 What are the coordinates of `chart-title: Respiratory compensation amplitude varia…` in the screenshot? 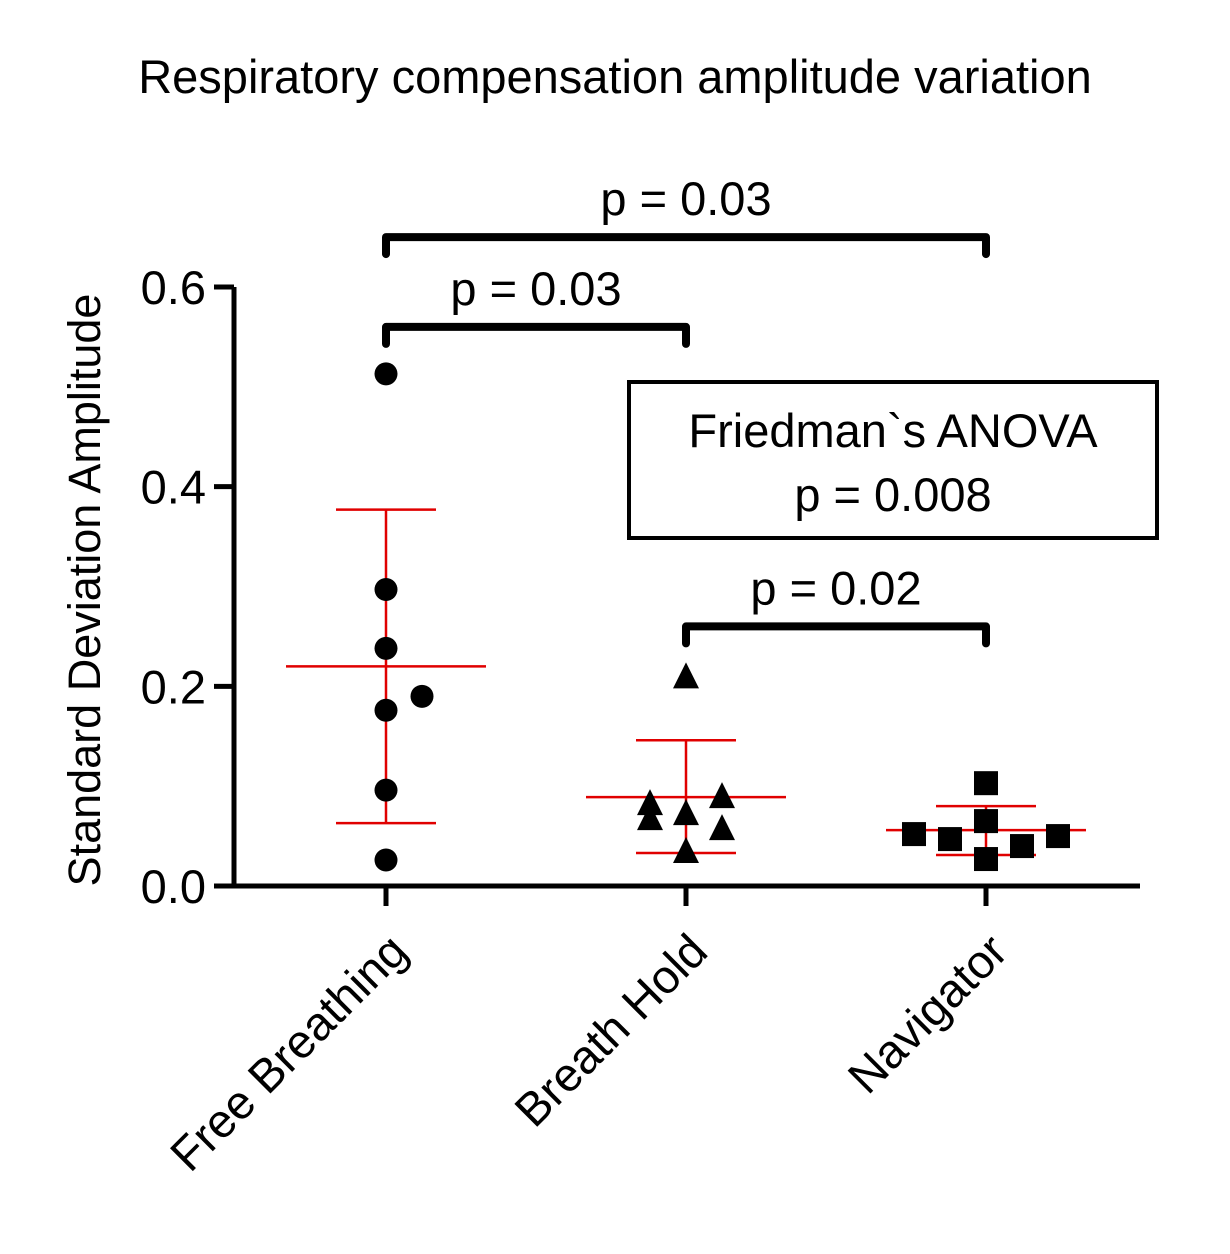 It's located at (615, 76).